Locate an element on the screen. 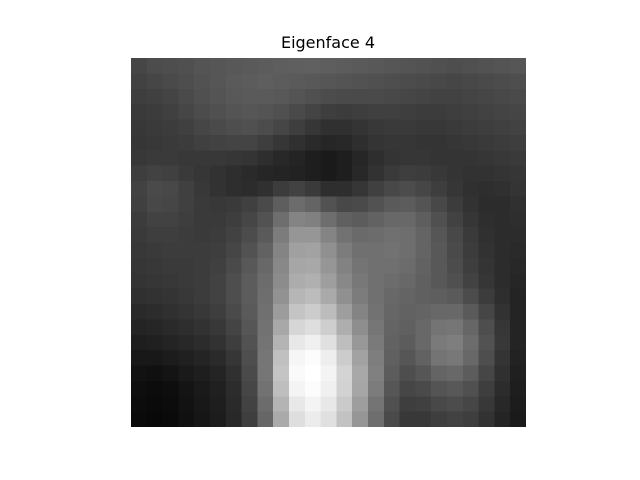 The image size is (640, 480). chart-title: Eigenface 4 is located at coordinates (328, 42).